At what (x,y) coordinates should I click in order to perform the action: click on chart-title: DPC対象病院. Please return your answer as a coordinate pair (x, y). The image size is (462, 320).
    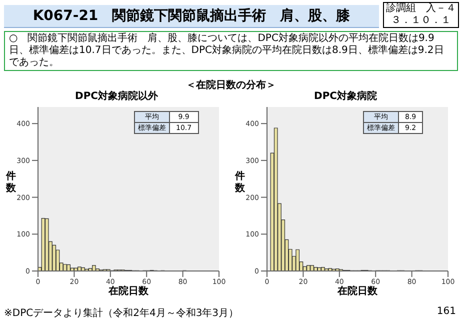
    Looking at the image, I should click on (345, 97).